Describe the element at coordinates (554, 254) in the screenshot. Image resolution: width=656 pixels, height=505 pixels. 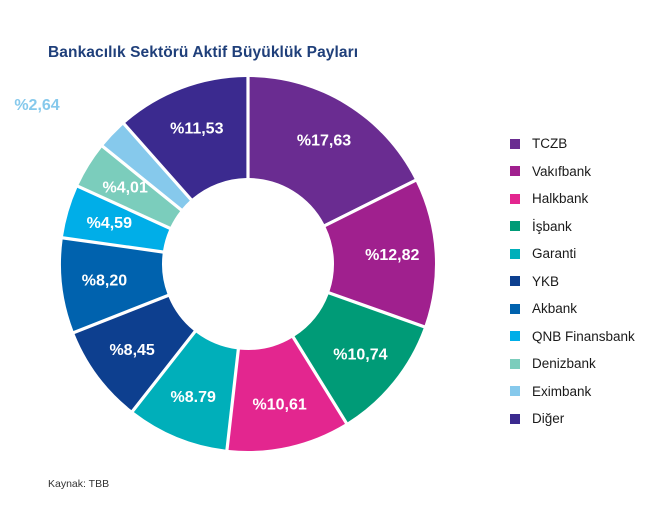
I see `legend-label: Garanti` at that location.